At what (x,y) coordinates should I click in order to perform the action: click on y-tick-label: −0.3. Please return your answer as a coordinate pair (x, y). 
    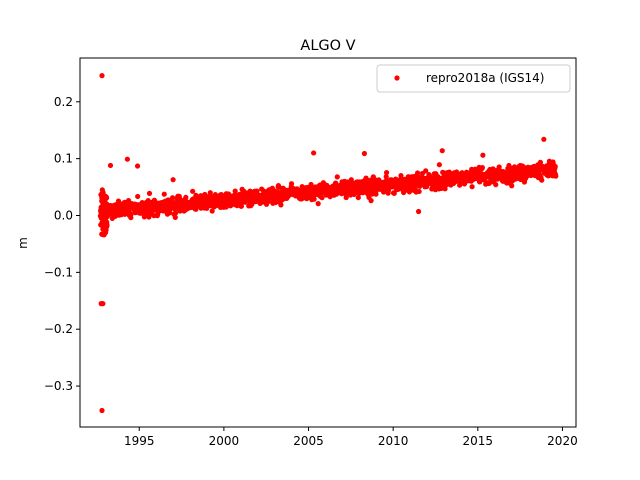
    Looking at the image, I should click on (58, 386).